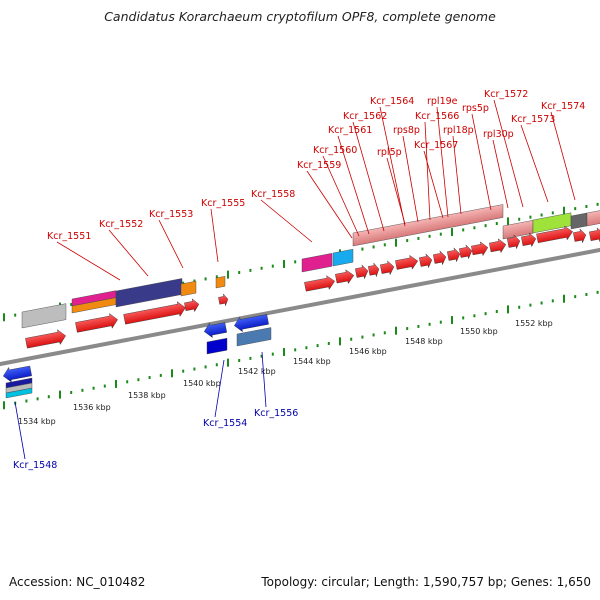  What do you see at coordinates (44, 316) in the screenshot?
I see `gene-box-grey` at bounding box center [44, 316].